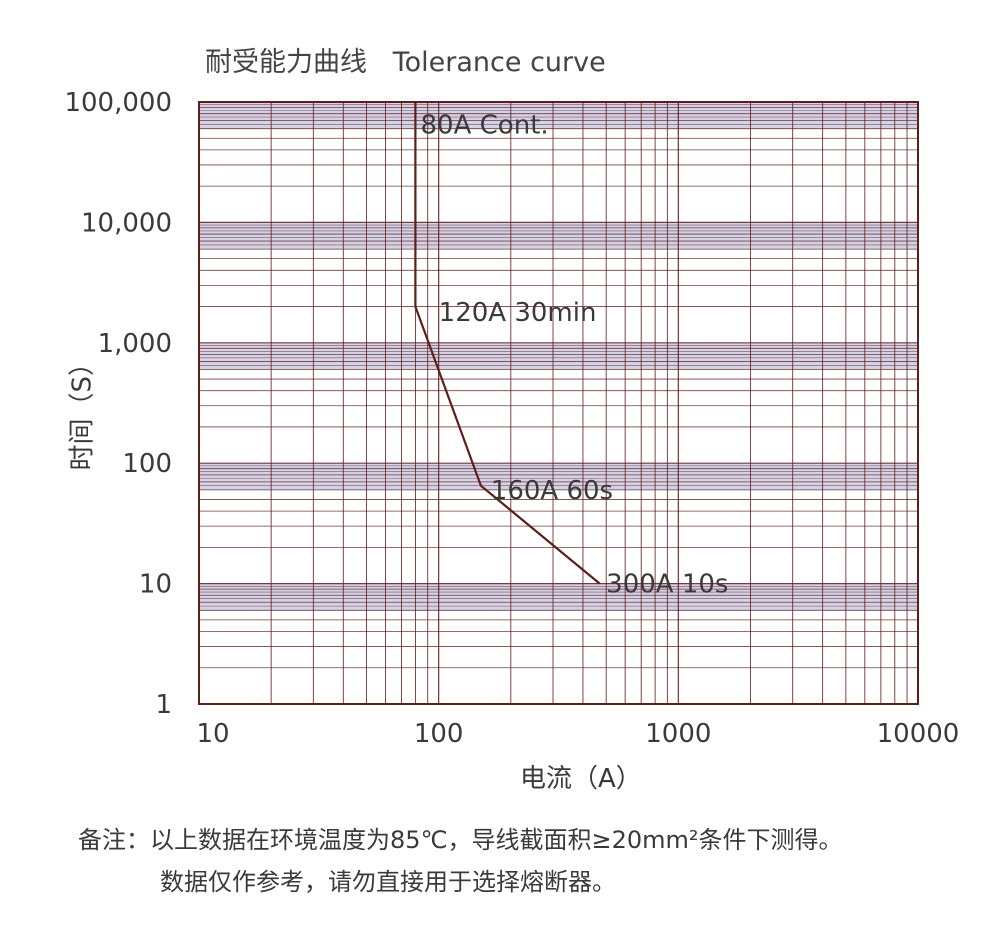  Describe the element at coordinates (581, 779) in the screenshot. I see `x-axis-label: 电流（A）` at that location.